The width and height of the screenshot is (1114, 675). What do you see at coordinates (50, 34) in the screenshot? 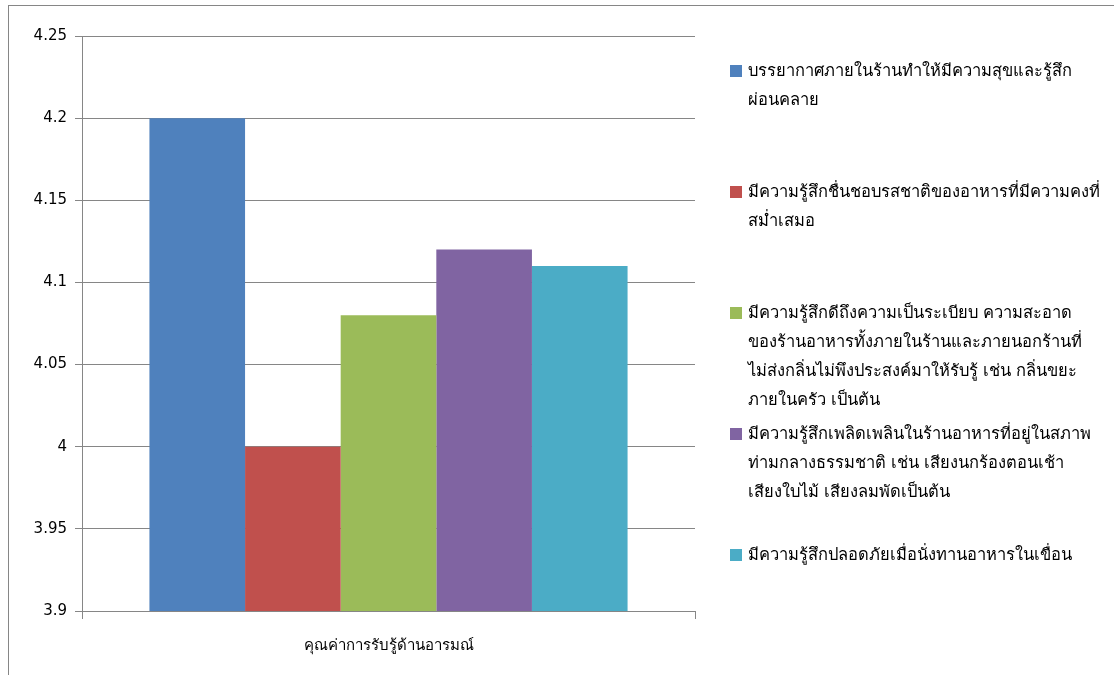
I see `y-tick-label: 4.25` at bounding box center [50, 34].